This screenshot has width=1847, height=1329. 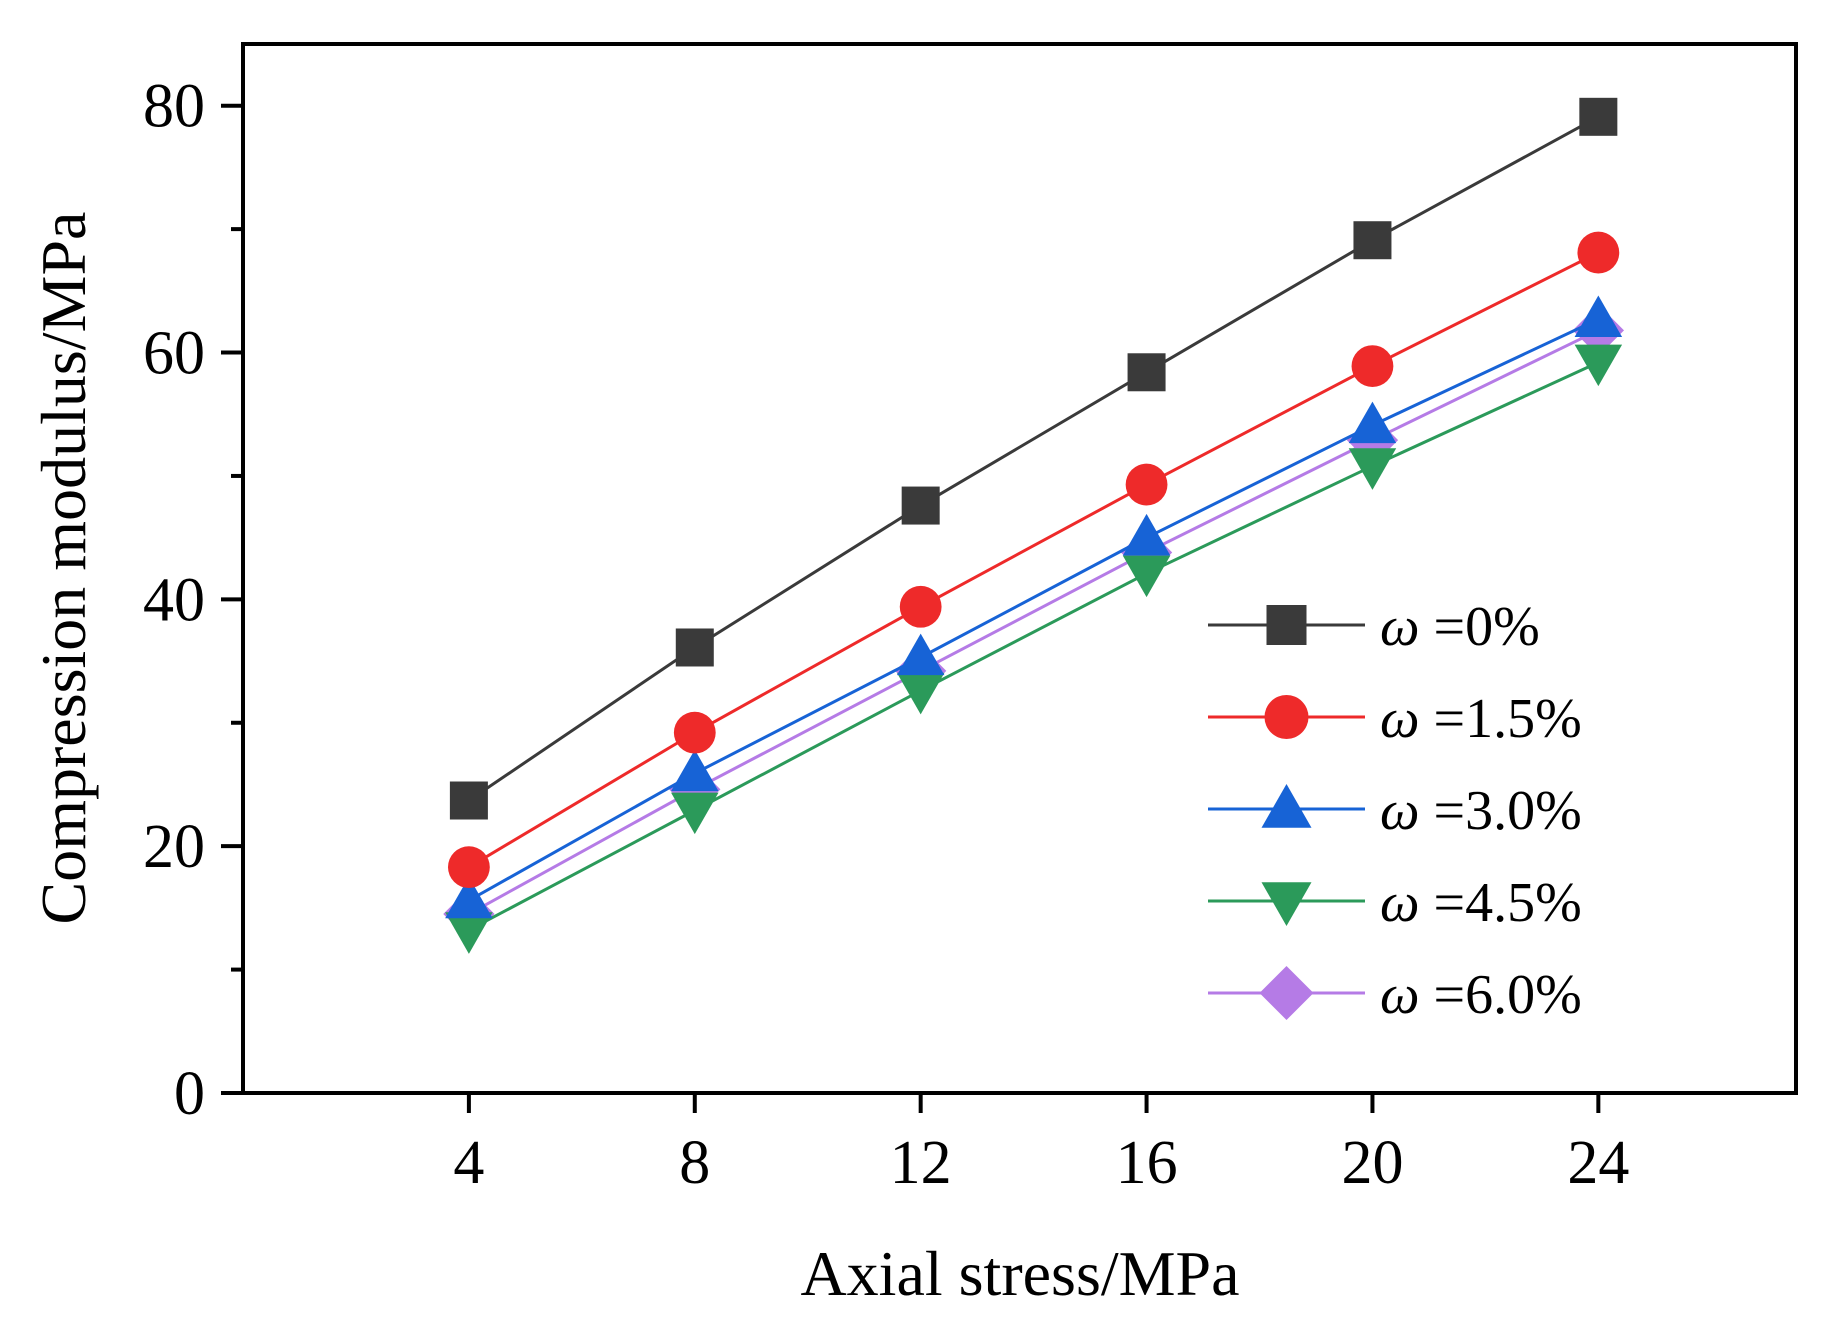 I want to click on legend-label: ω =6.0%, so click(x=1481, y=995).